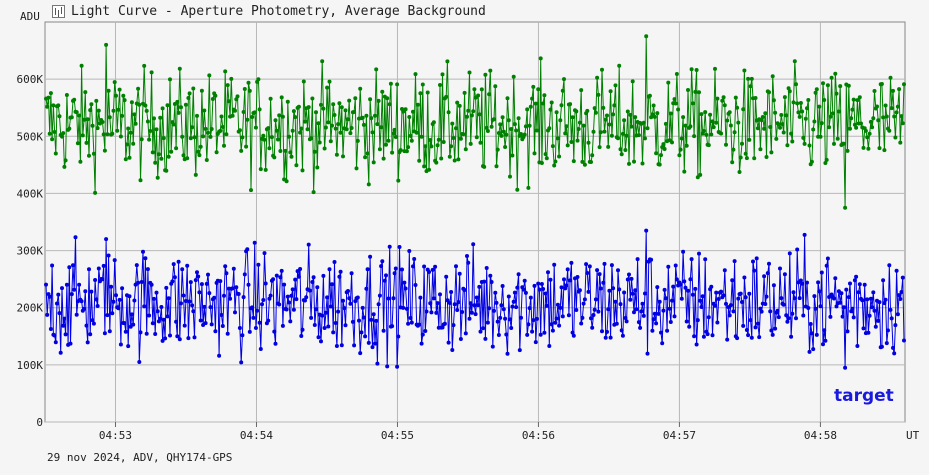 This screenshot has width=929, height=475. Describe the element at coordinates (30, 365) in the screenshot. I see `y-tick-label: 100K` at that location.